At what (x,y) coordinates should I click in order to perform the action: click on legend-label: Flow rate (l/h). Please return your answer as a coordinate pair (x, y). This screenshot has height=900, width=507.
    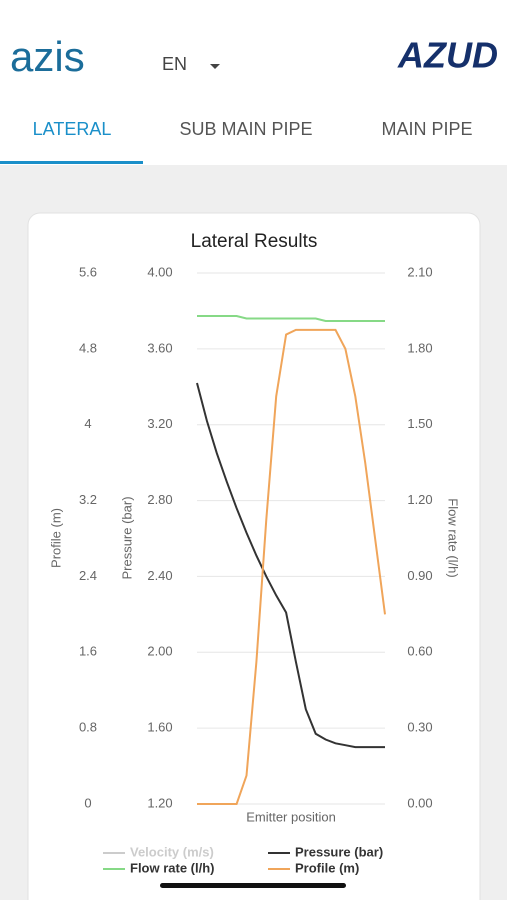
    Looking at the image, I should click on (172, 867).